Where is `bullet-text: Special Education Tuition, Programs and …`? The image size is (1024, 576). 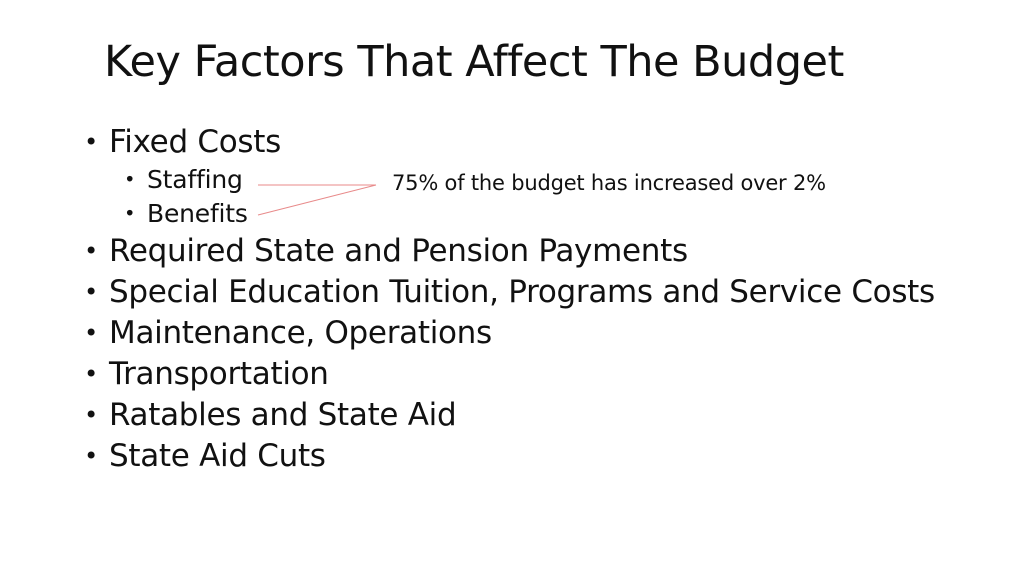 bullet-text: Special Education Tuition, Programs and … is located at coordinates (522, 292).